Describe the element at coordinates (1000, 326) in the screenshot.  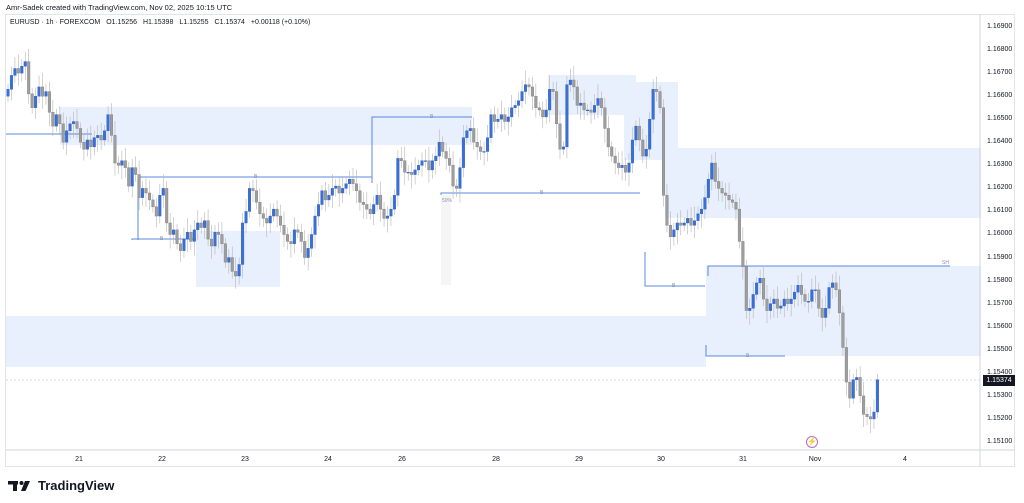
I see `price-tick-label: 1.15600` at that location.